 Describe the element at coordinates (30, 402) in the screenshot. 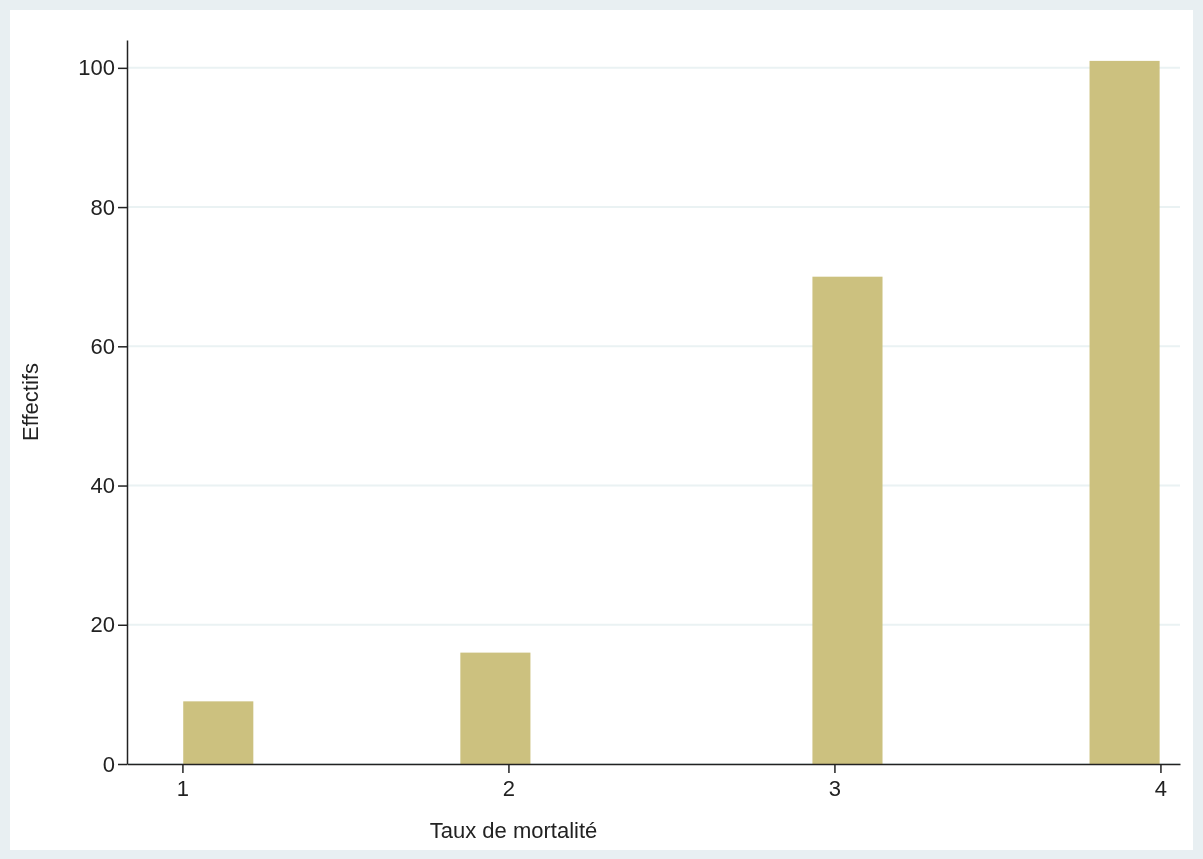

I see `y-axis-title: Effectifs` at that location.